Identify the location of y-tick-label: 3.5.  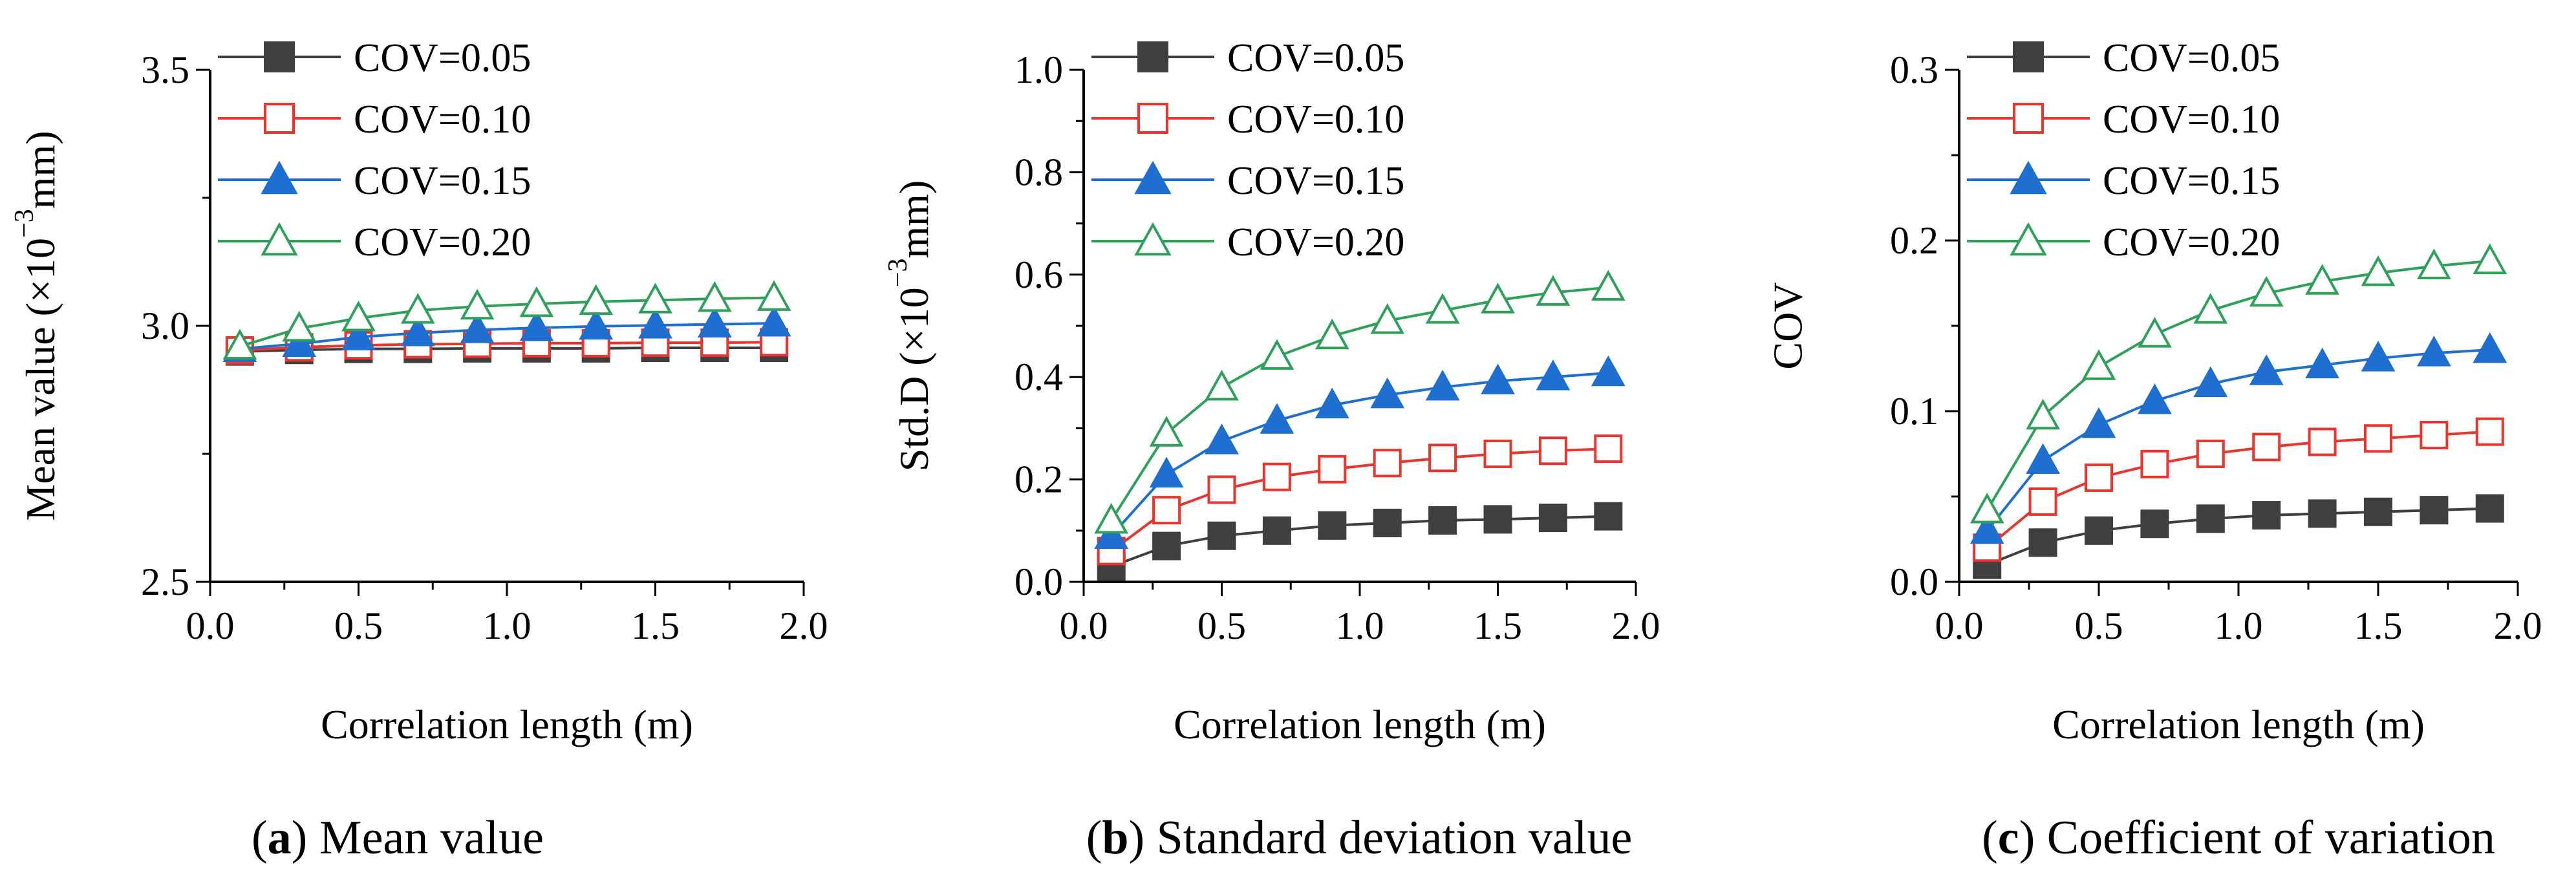
(165, 69).